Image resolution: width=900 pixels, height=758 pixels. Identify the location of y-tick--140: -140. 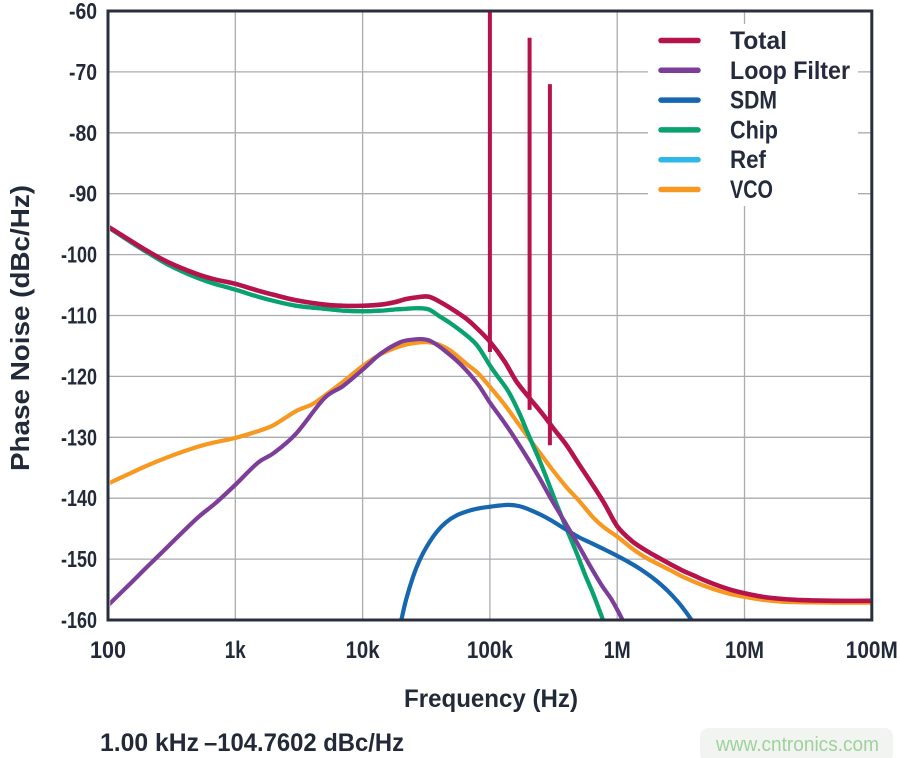
(79, 498).